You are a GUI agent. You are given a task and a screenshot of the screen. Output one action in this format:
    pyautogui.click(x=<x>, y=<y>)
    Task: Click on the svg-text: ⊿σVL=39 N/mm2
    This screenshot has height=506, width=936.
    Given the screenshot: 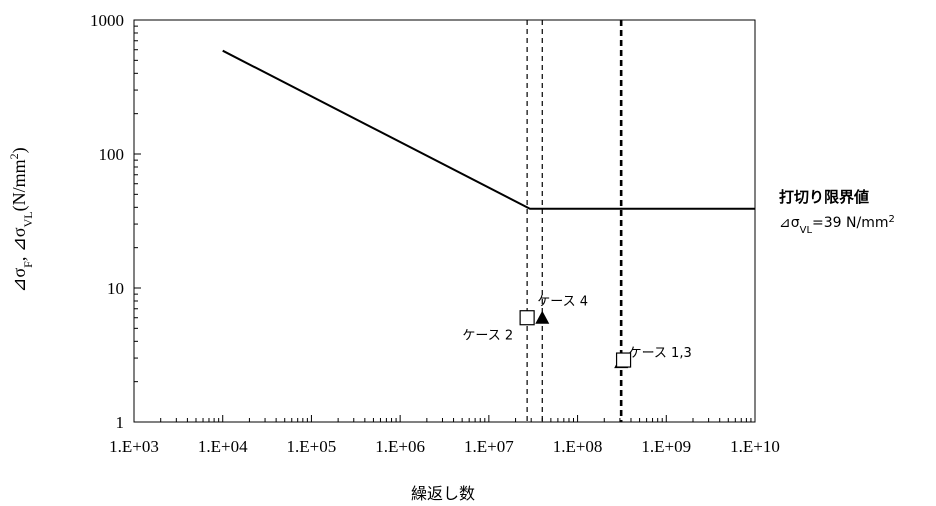 What is the action you would take?
    pyautogui.click(x=837, y=225)
    